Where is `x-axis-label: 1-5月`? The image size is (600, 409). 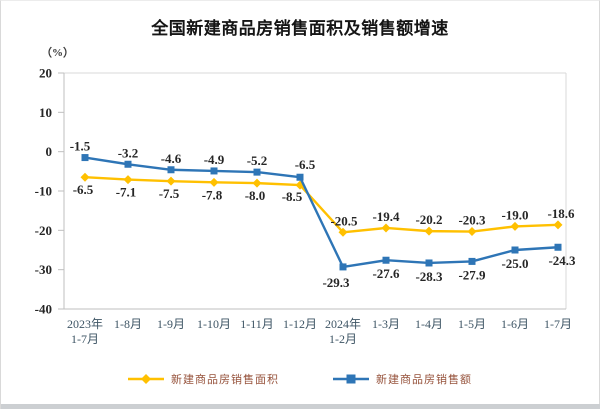 x-axis-label: 1-5月 is located at coordinates (472, 324).